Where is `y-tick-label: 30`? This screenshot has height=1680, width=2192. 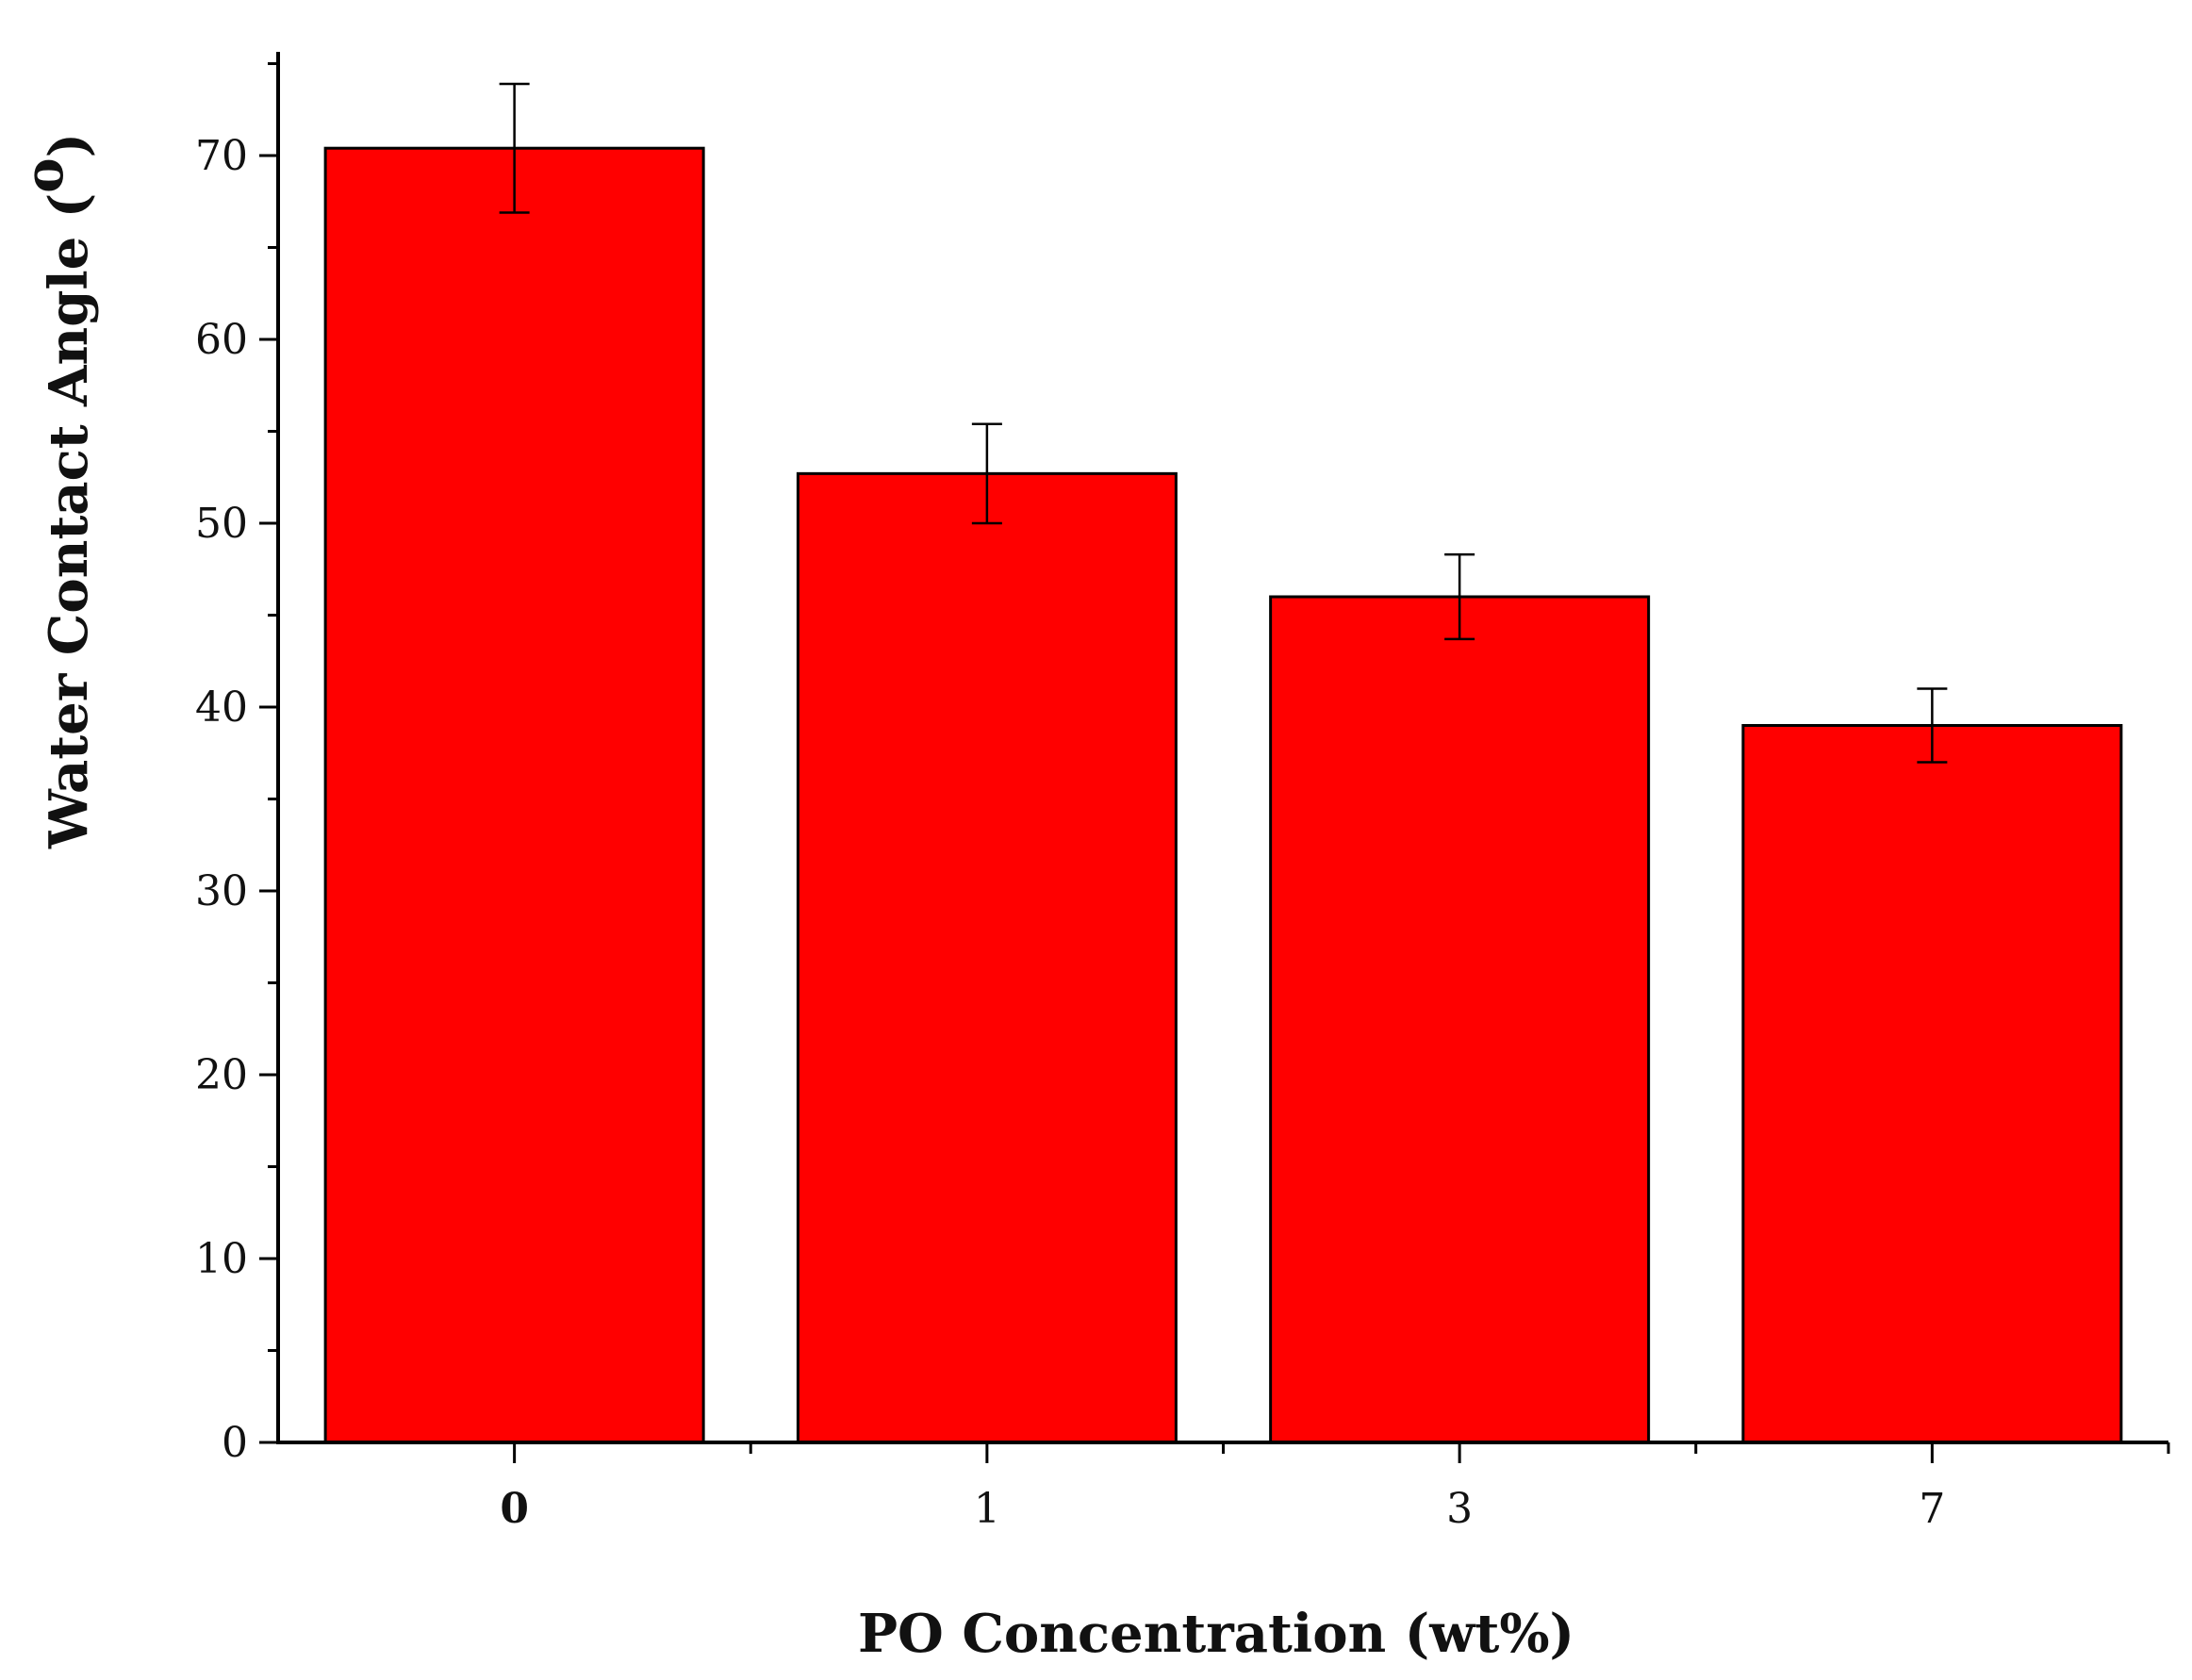
y-tick-label: 30 is located at coordinates (221, 891).